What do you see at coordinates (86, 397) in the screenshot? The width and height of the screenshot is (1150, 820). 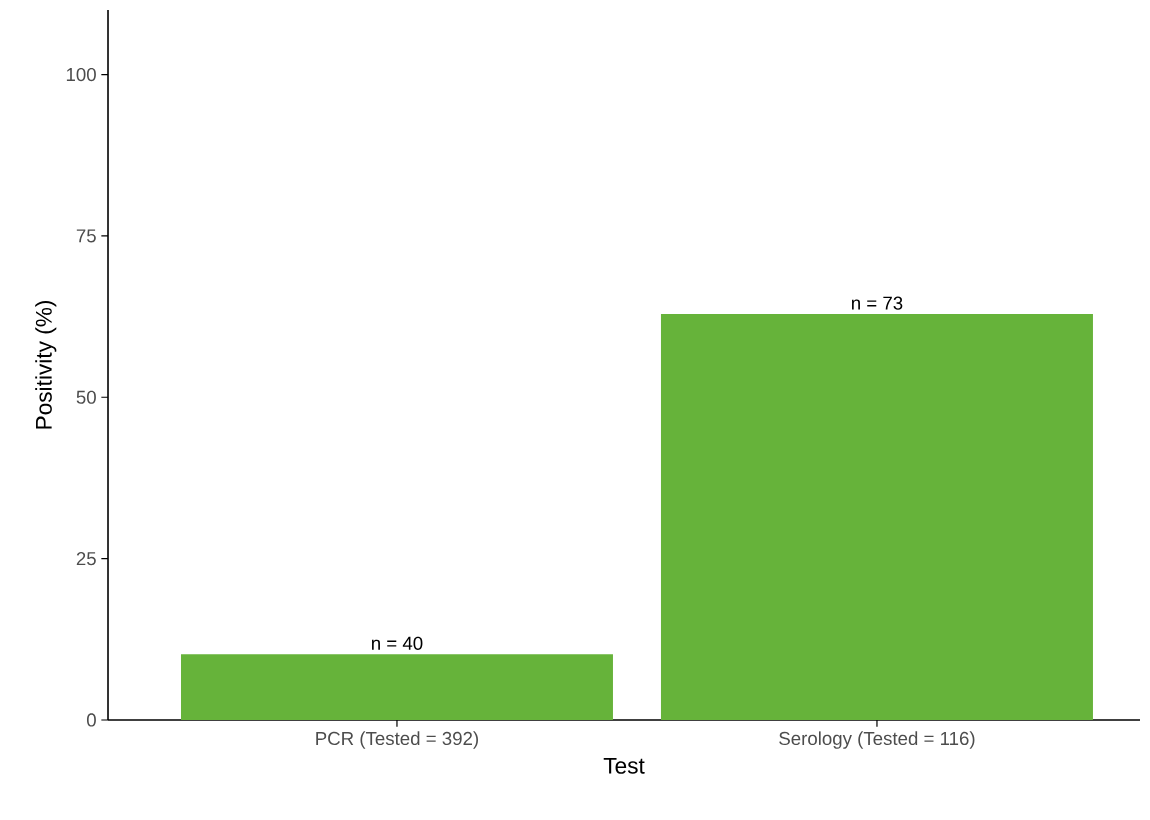 I see `y-tick-label: 50` at bounding box center [86, 397].